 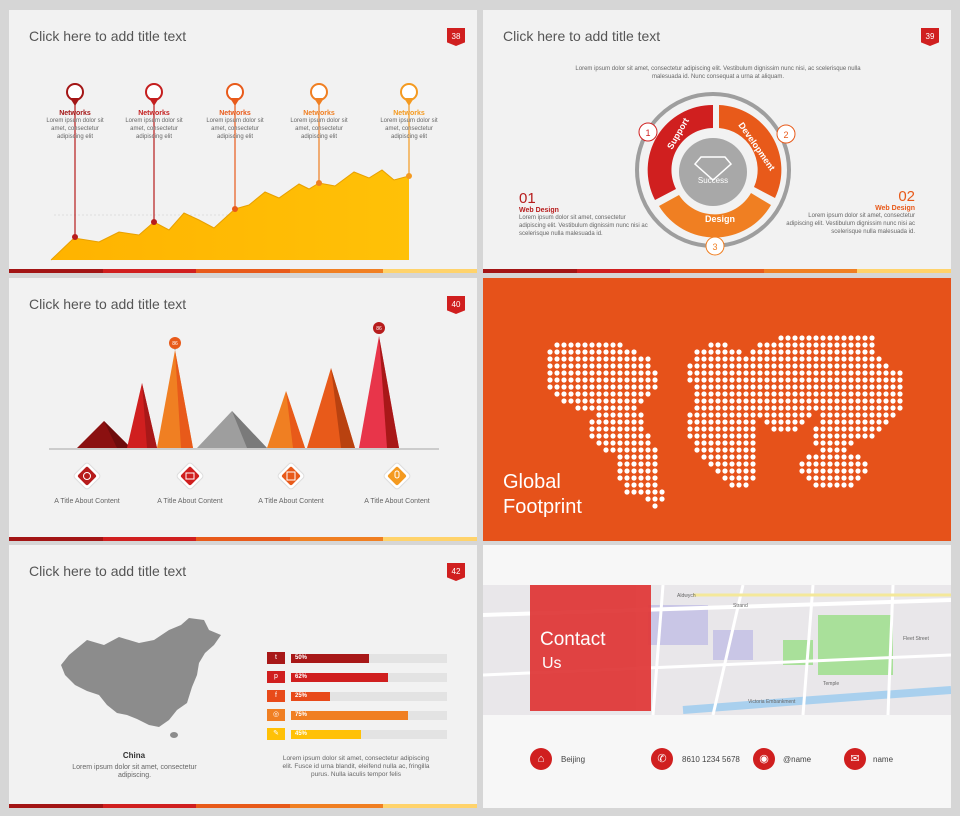 What do you see at coordinates (542, 495) in the screenshot?
I see `slide-heading: Global Footprint` at bounding box center [542, 495].